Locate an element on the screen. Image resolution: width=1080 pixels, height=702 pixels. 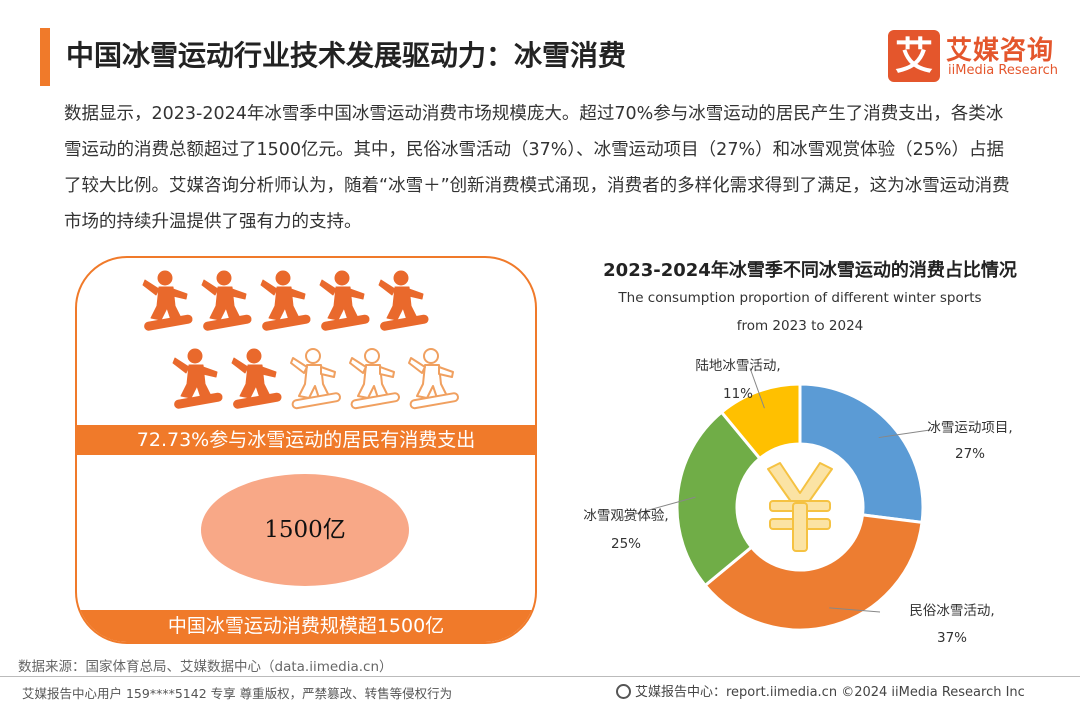
globe-icon is located at coordinates (623, 691).